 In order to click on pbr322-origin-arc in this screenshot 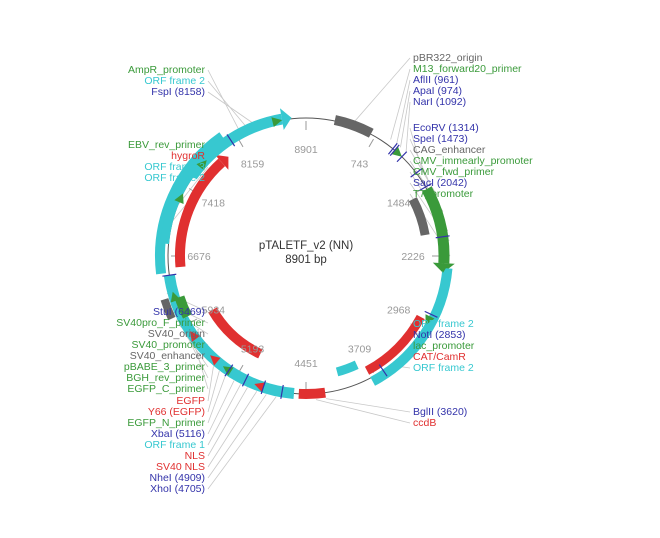, I will do `click(353, 126)`.